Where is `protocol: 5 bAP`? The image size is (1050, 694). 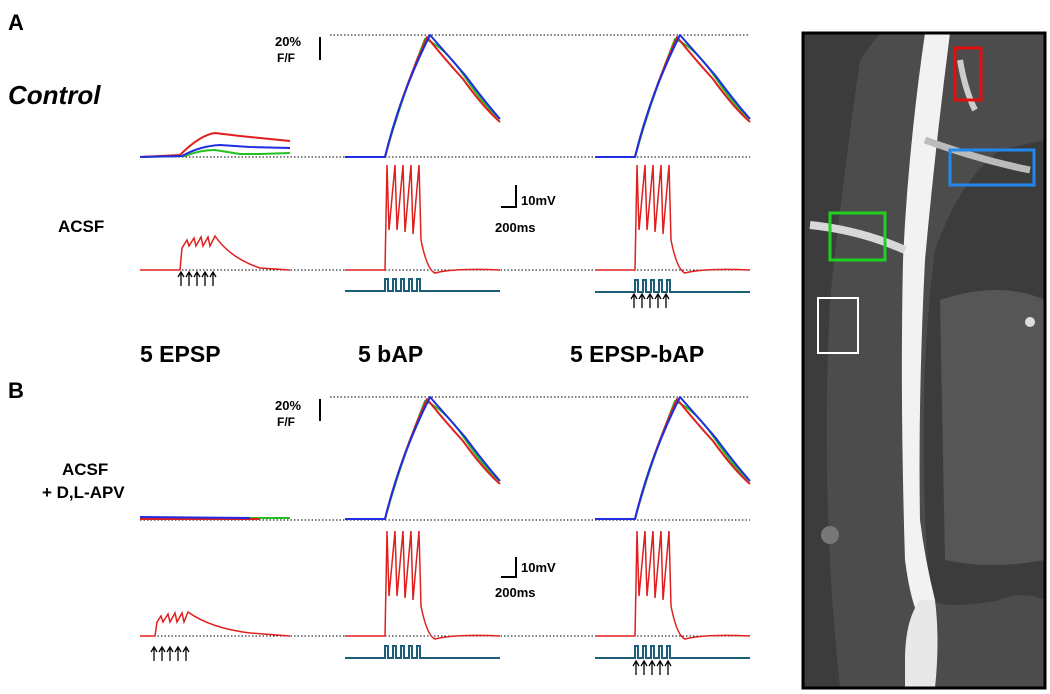 protocol: 5 bAP is located at coordinates (390, 354).